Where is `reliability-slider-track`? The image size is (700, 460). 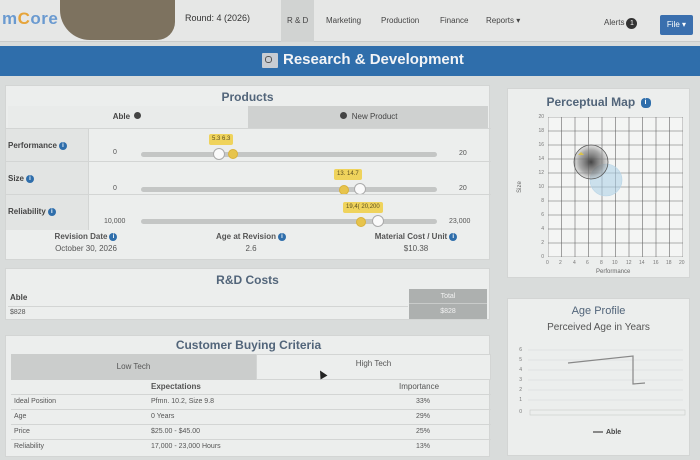
reliability-slider-track is located at coordinates (289, 221).